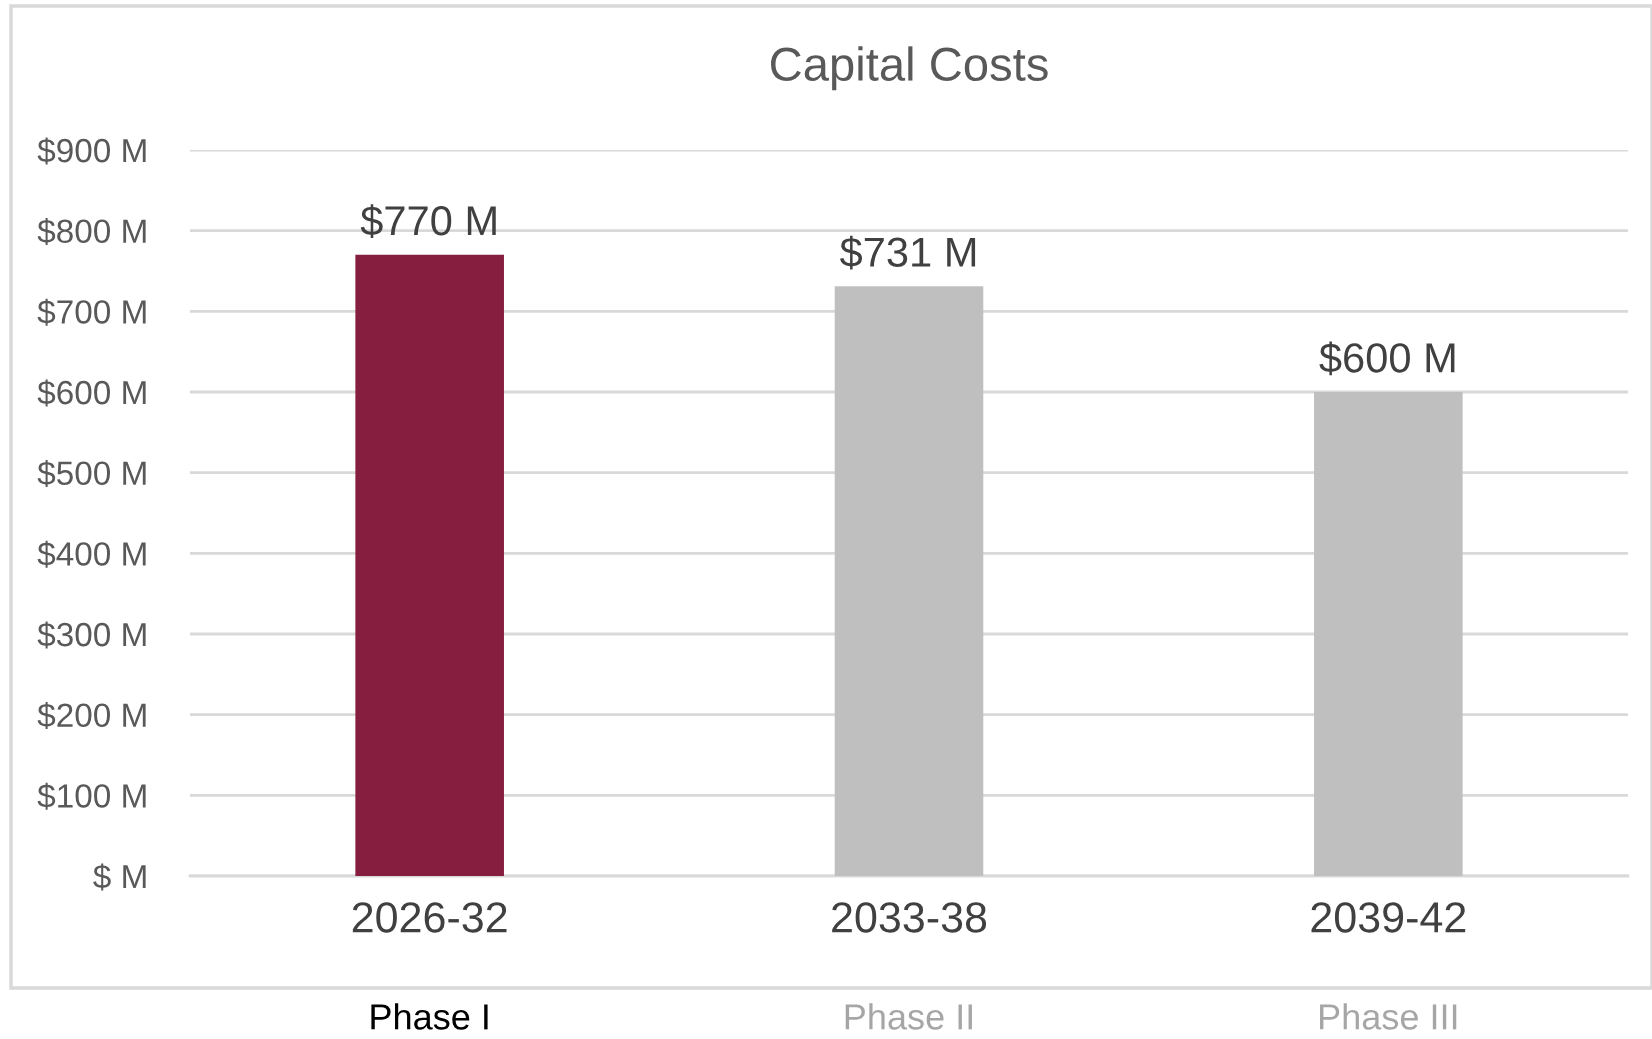  I want to click on y-tick-label: $400 M, so click(91, 554).